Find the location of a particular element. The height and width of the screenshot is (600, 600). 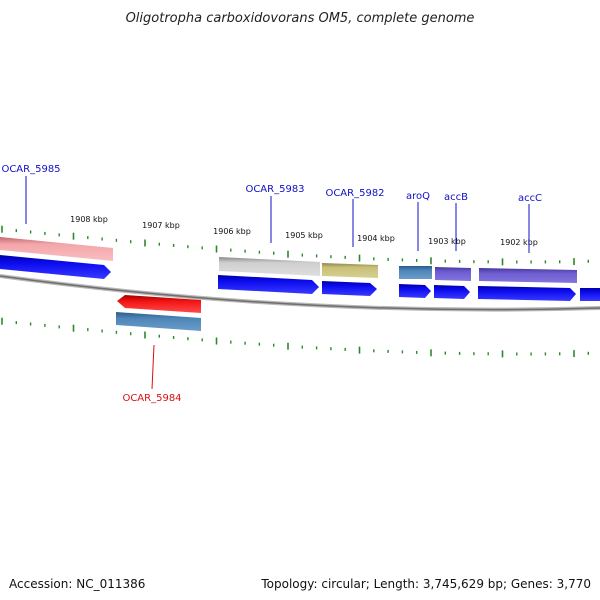

cds-arrow-ocar5984 is located at coordinates (159, 304).